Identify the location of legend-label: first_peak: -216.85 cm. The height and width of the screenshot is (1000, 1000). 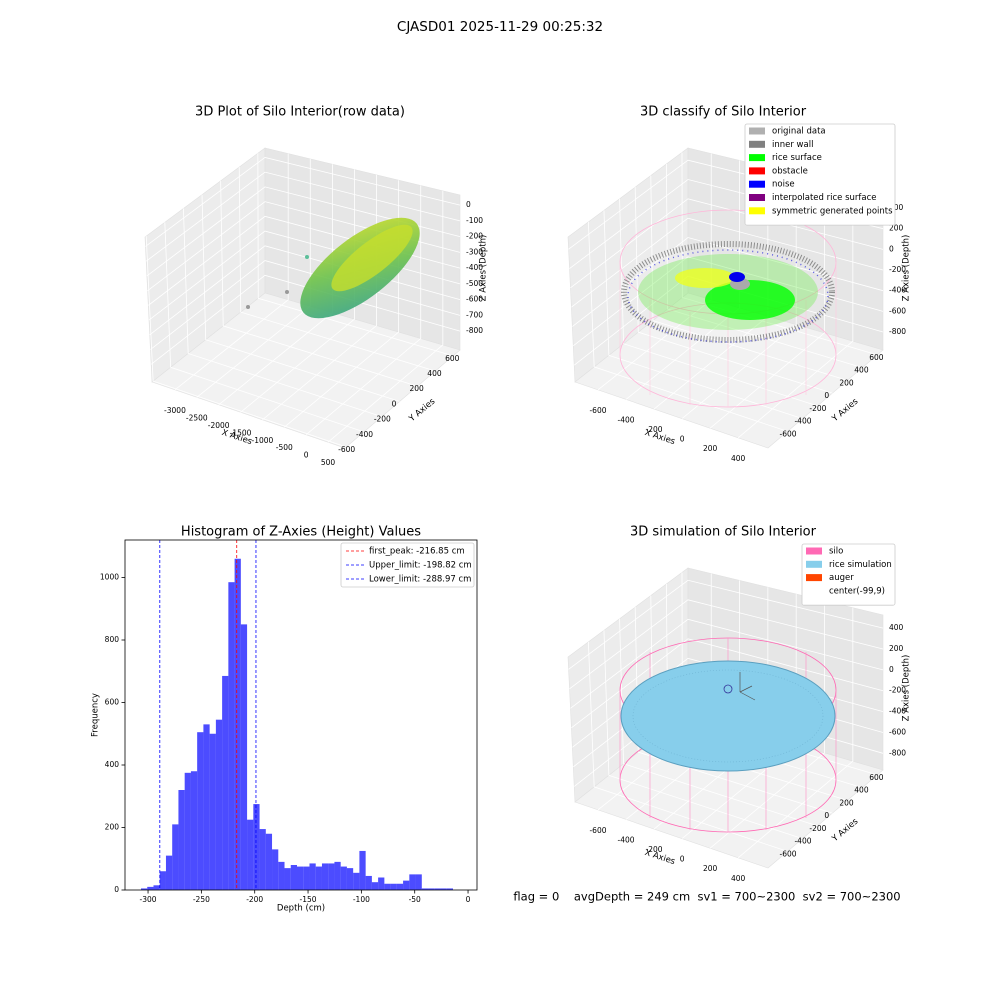
(417, 552).